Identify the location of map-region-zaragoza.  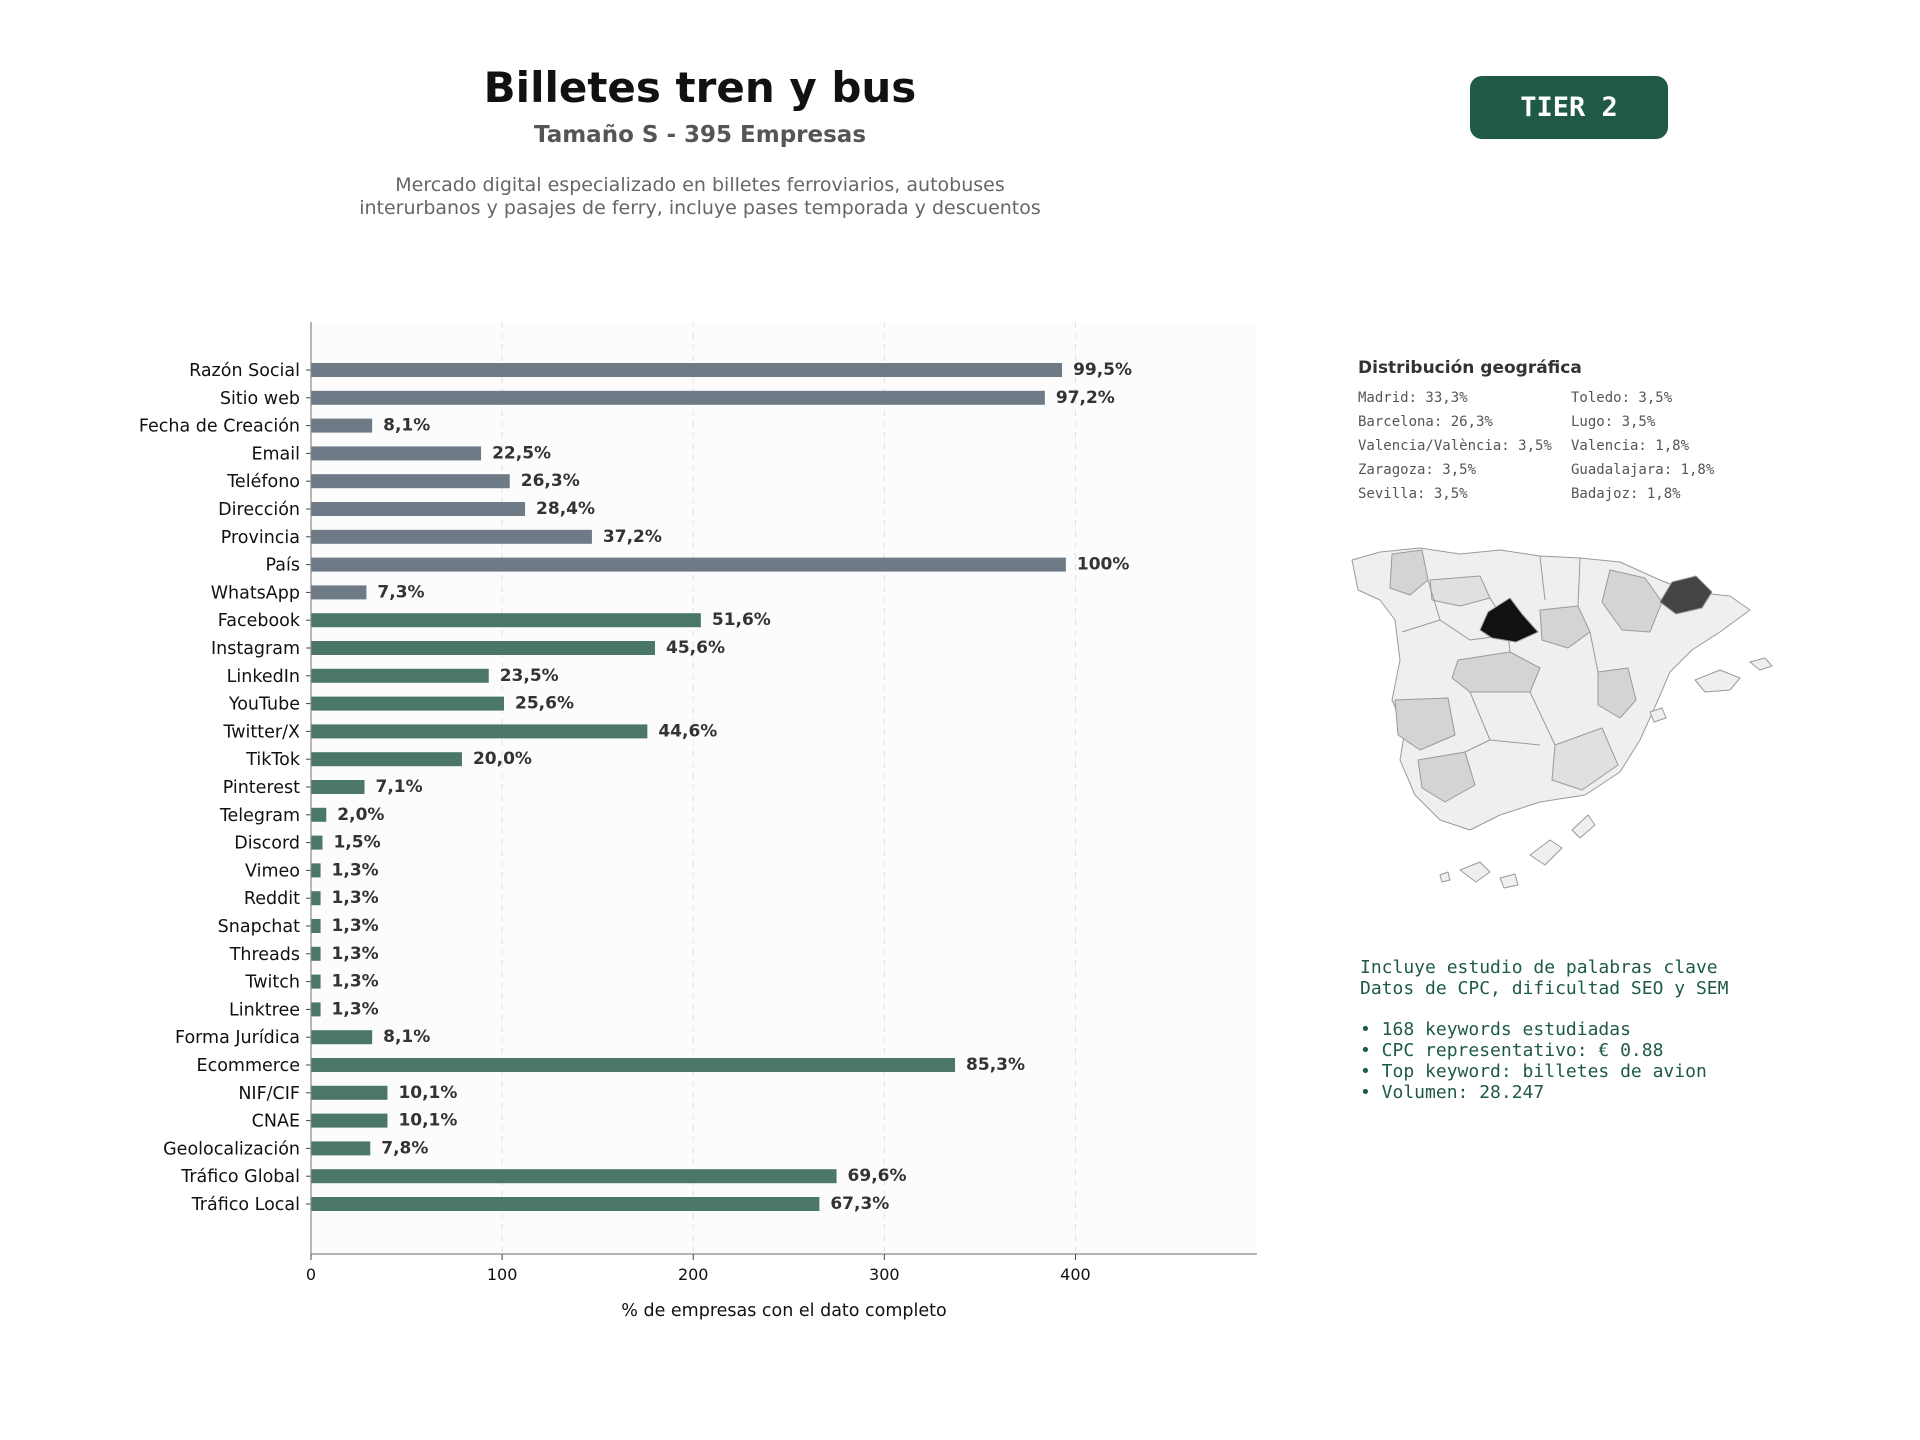
(1632, 601).